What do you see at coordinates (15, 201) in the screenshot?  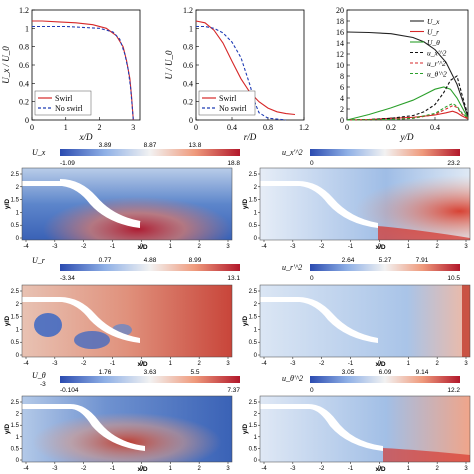 I see `y-tick-label: 1.5` at bounding box center [15, 201].